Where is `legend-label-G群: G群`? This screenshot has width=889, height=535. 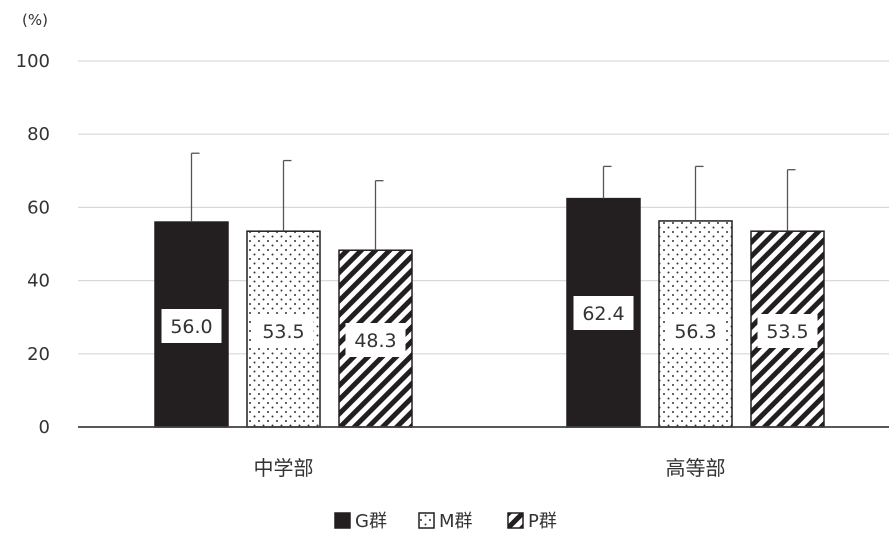 legend-label-G群: G群 is located at coordinates (371, 521).